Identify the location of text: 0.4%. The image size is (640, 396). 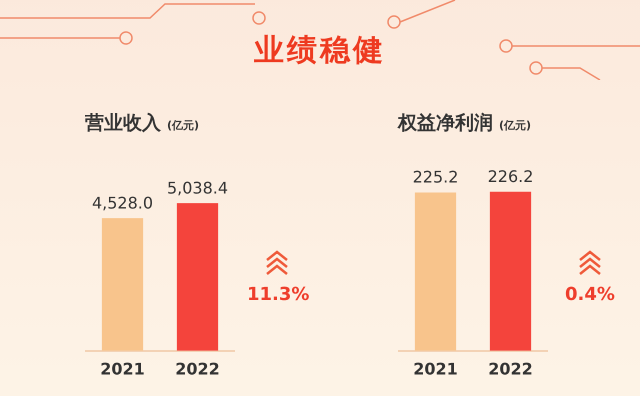
(590, 294).